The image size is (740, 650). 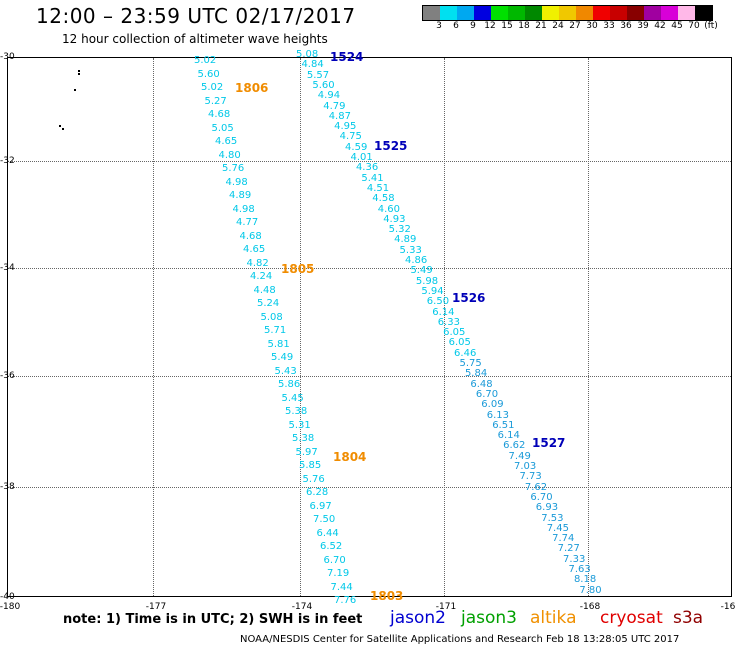 What do you see at coordinates (525, 466) in the screenshot?
I see `wave-height-label: 7.03` at bounding box center [525, 466].